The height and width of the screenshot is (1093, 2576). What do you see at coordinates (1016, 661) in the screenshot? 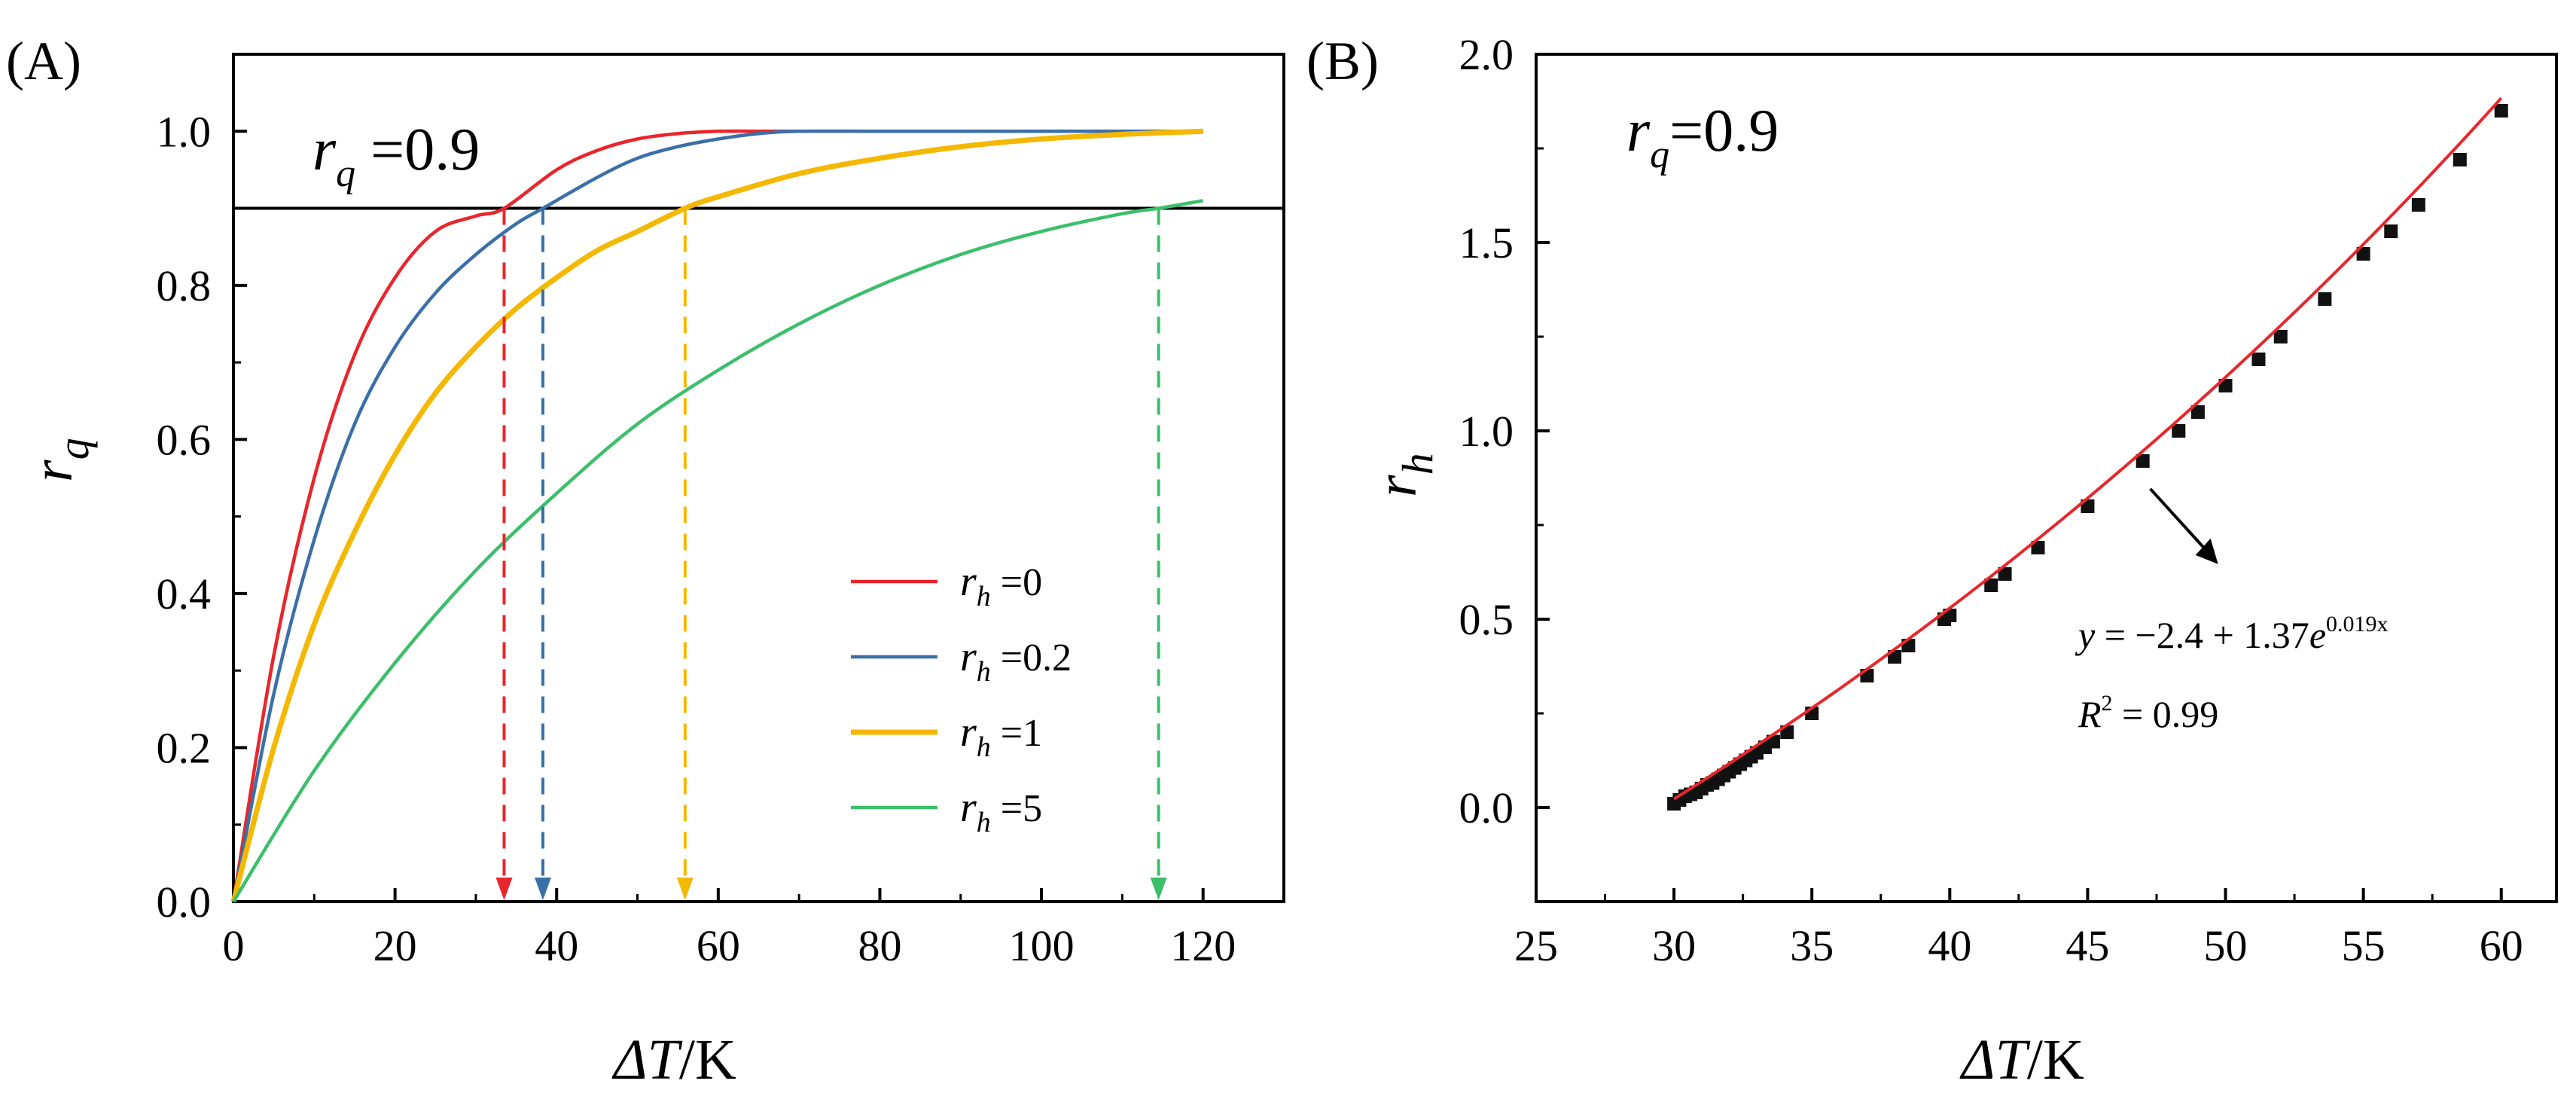
I see `legend-label: rh =0.2` at bounding box center [1016, 661].